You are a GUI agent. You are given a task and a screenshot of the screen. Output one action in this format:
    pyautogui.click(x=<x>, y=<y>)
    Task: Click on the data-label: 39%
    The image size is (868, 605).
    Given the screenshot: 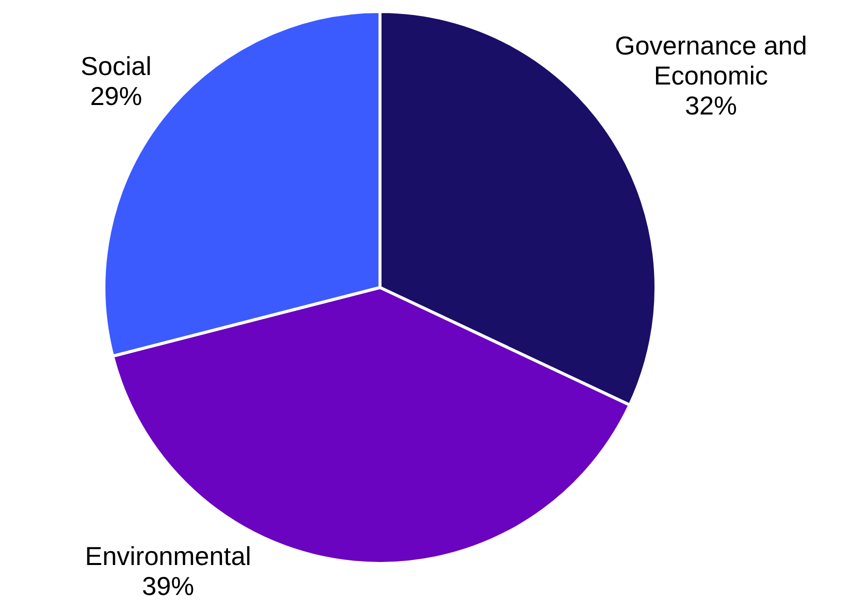 What is the action you would take?
    pyautogui.click(x=168, y=586)
    